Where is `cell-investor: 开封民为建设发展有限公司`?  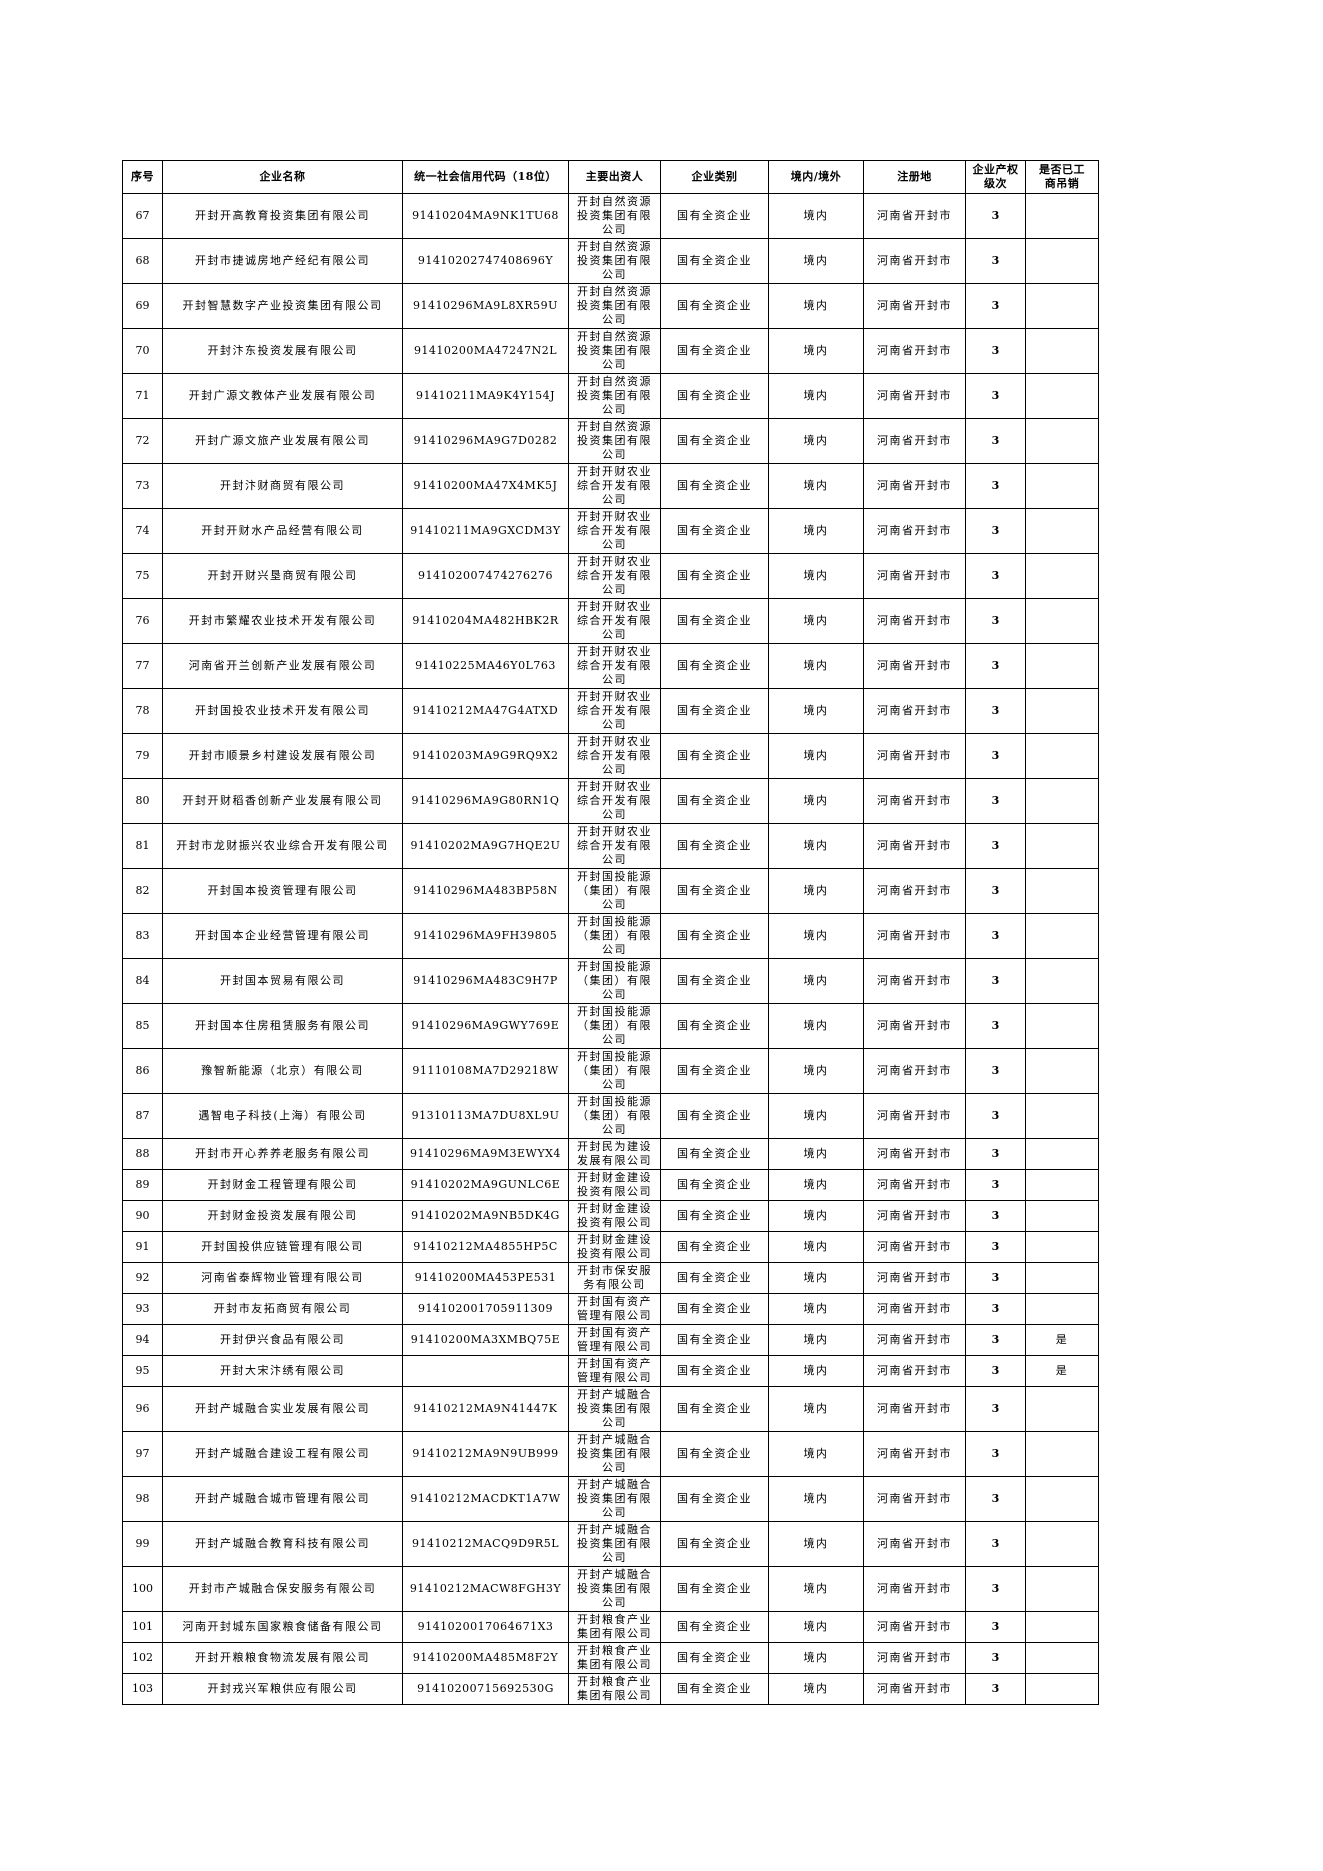 cell-investor: 开封民为建设发展有限公司 is located at coordinates (614, 1154).